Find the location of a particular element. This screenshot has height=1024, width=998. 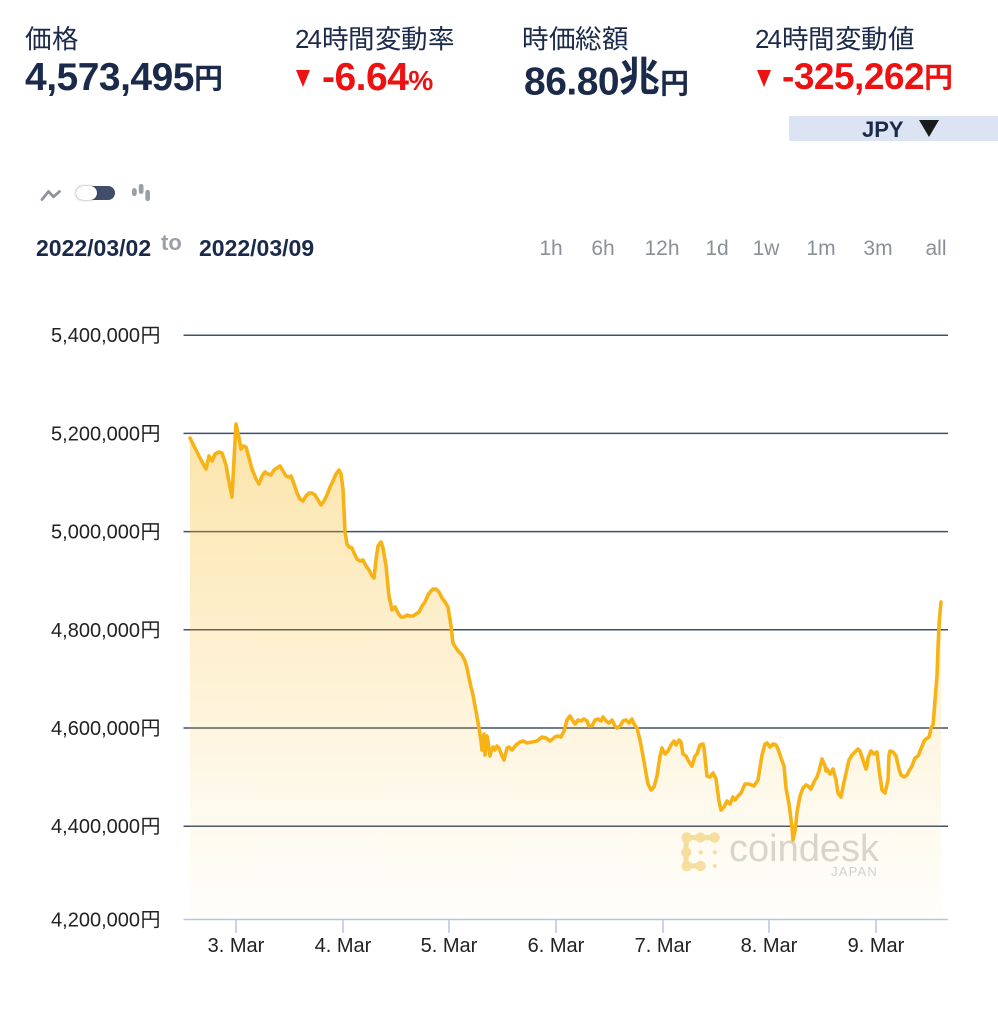

svg-text: 6. Mar is located at coordinates (556, 946).